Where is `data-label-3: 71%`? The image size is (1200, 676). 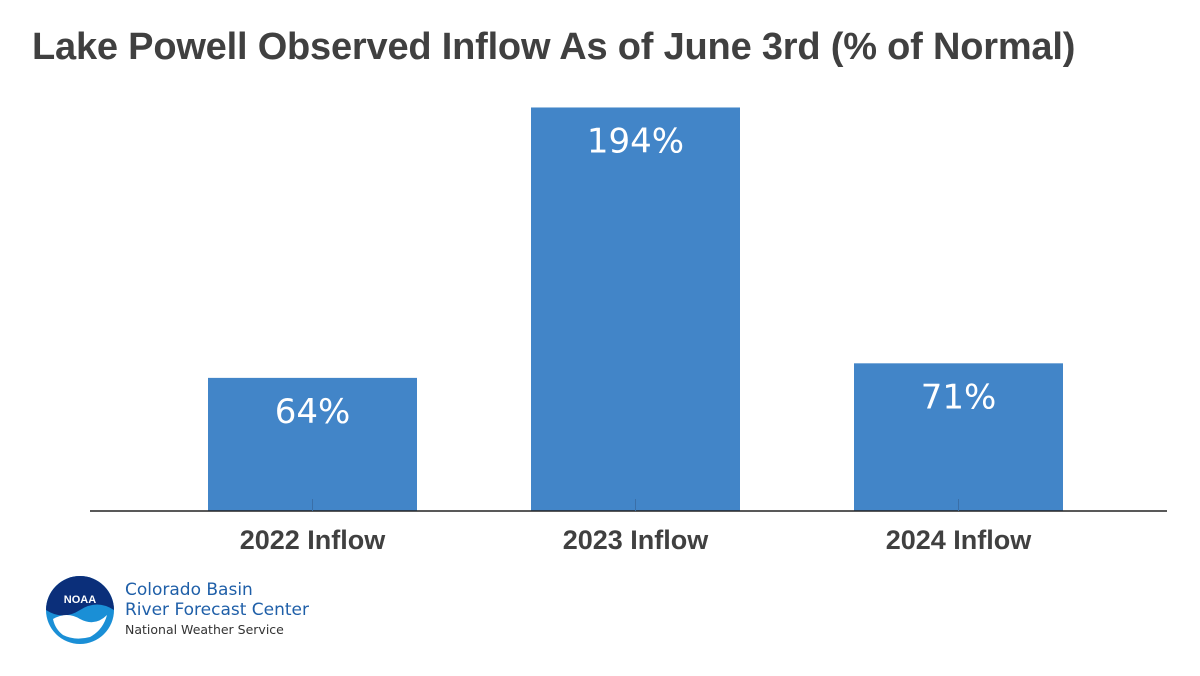
data-label-3: 71% is located at coordinates (959, 397).